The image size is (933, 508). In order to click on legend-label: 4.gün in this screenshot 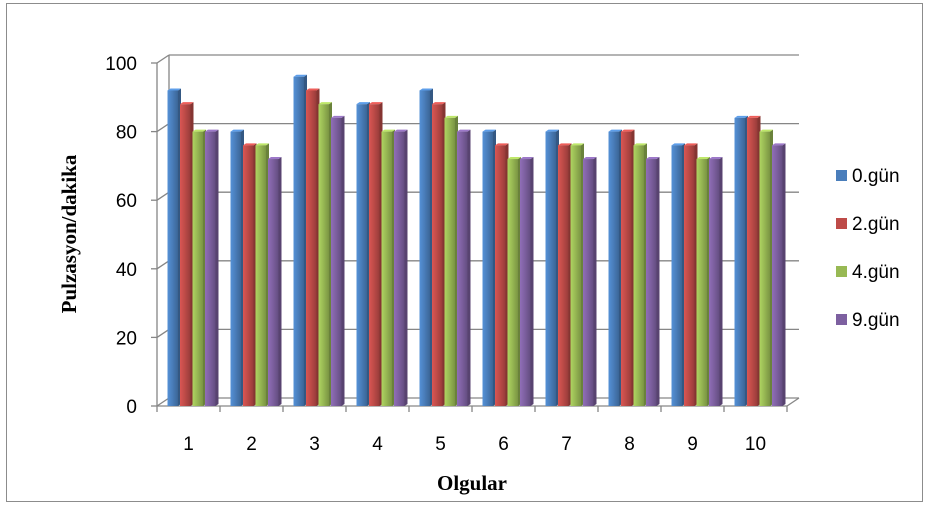, I will do `click(876, 272)`.